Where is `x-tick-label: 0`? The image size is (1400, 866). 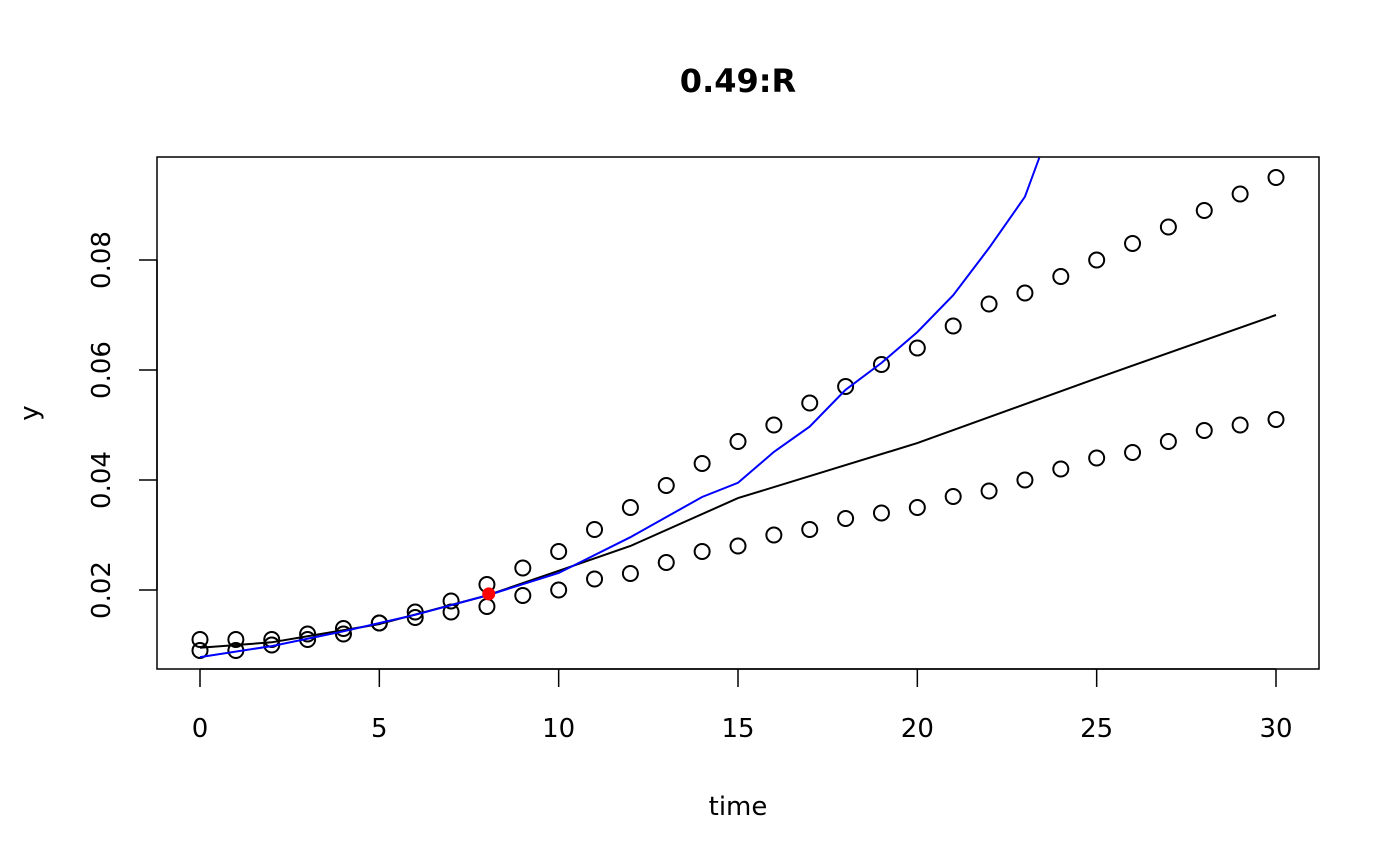
x-tick-label: 0 is located at coordinates (200, 729).